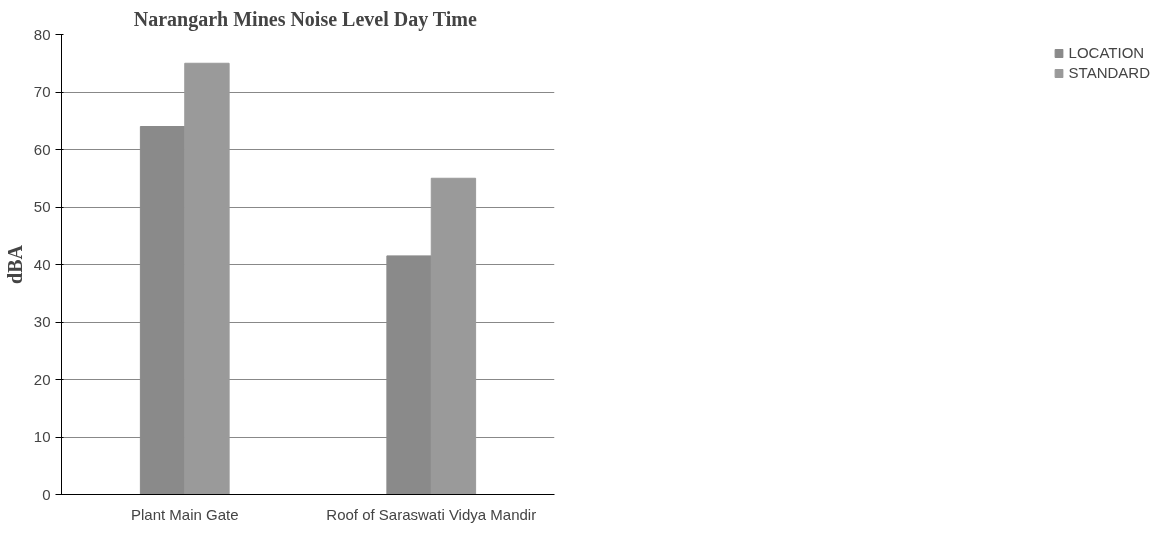 This screenshot has height=536, width=1171. I want to click on x-tick-label: Roof of Saraswati Vidya Mandir, so click(431, 514).